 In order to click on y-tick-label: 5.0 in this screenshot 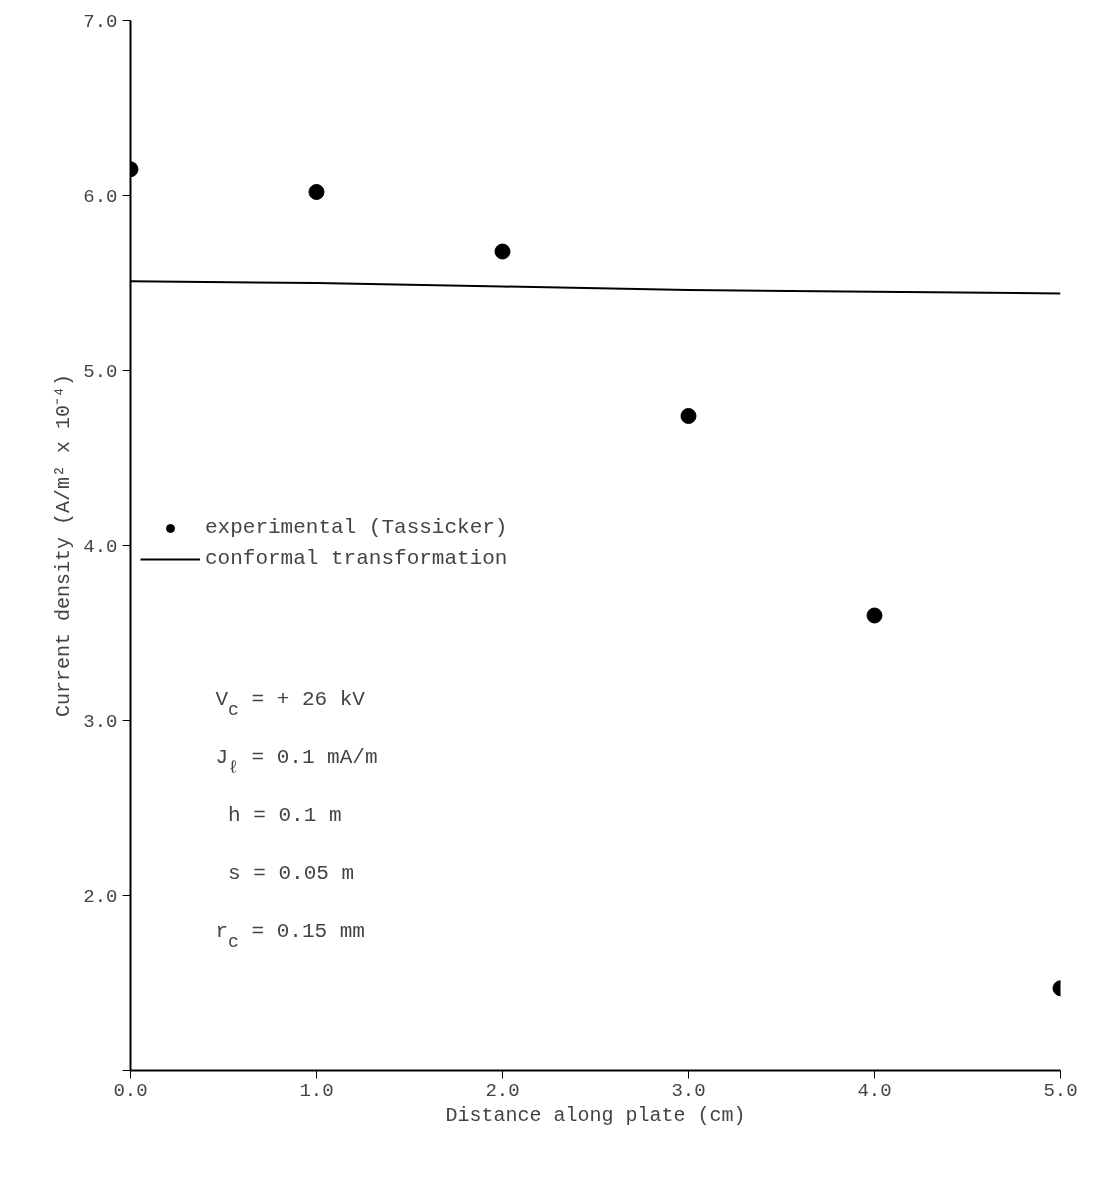, I will do `click(100, 371)`.